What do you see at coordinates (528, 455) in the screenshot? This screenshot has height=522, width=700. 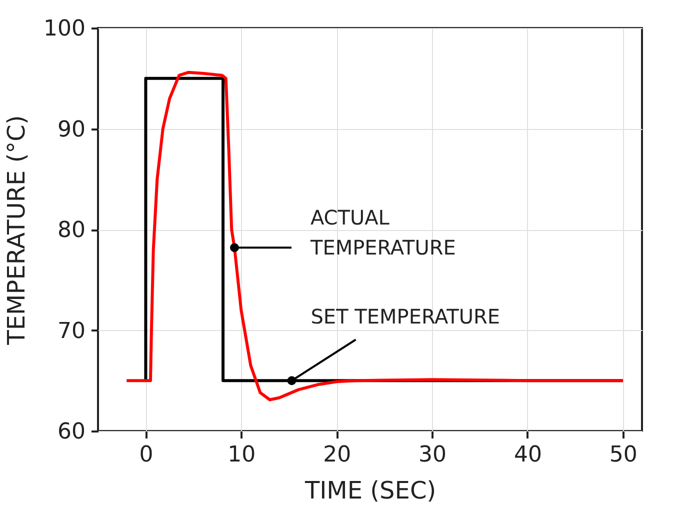 I see `x-tick-label: 40` at bounding box center [528, 455].